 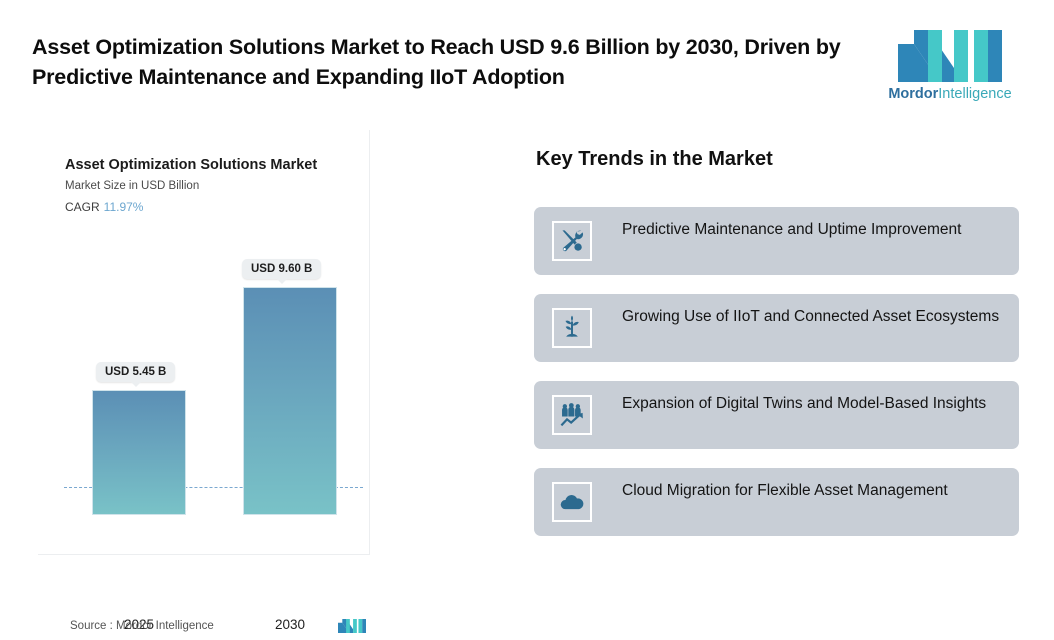 I want to click on brand-word-intelligence: Intelligence, so click(x=975, y=94).